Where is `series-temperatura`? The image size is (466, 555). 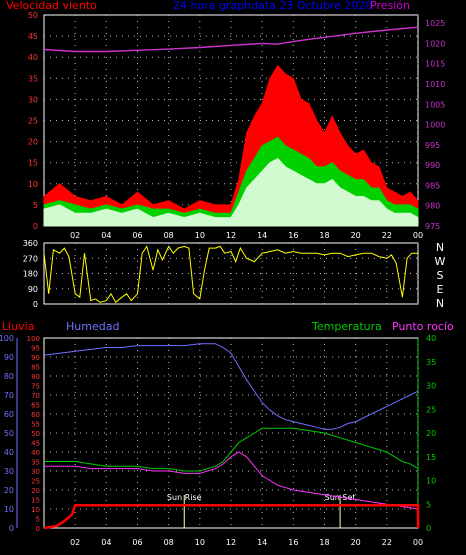 series-temperatura is located at coordinates (231, 449).